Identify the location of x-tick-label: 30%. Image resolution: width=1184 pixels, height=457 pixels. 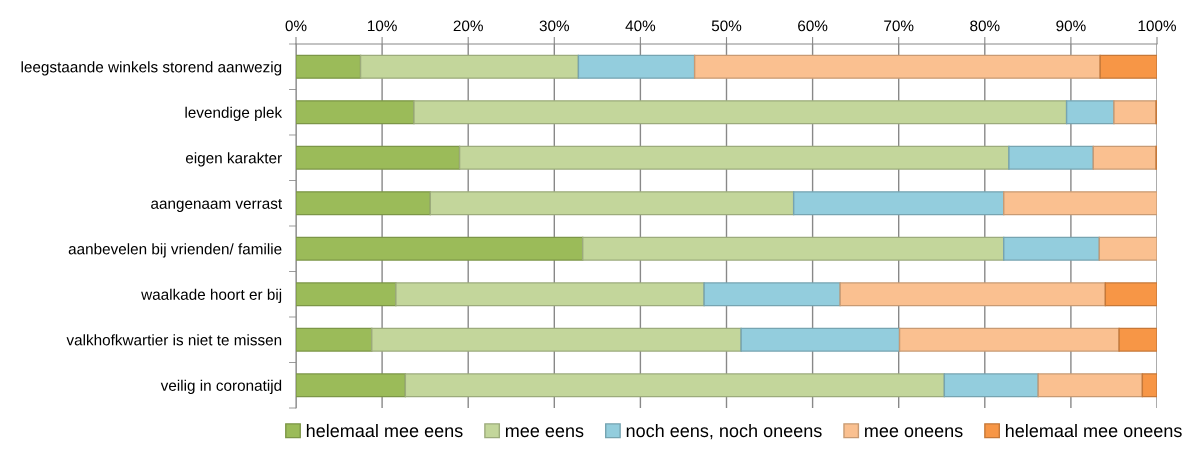
(554, 26).